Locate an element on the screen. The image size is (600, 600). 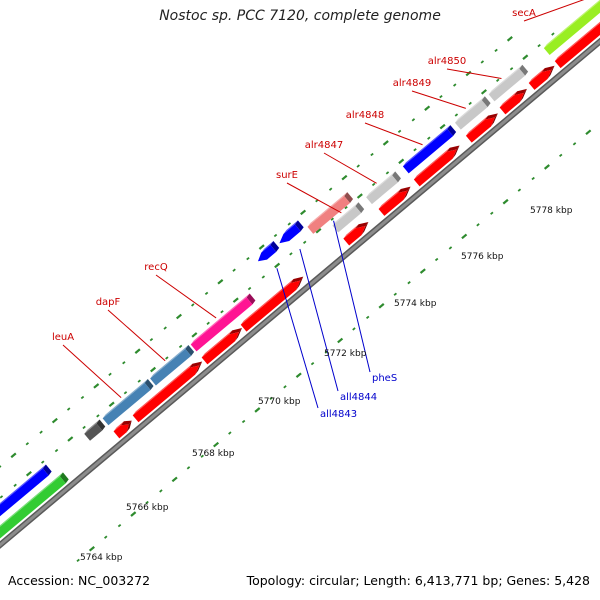
gene-dapF is located at coordinates (172, 365).